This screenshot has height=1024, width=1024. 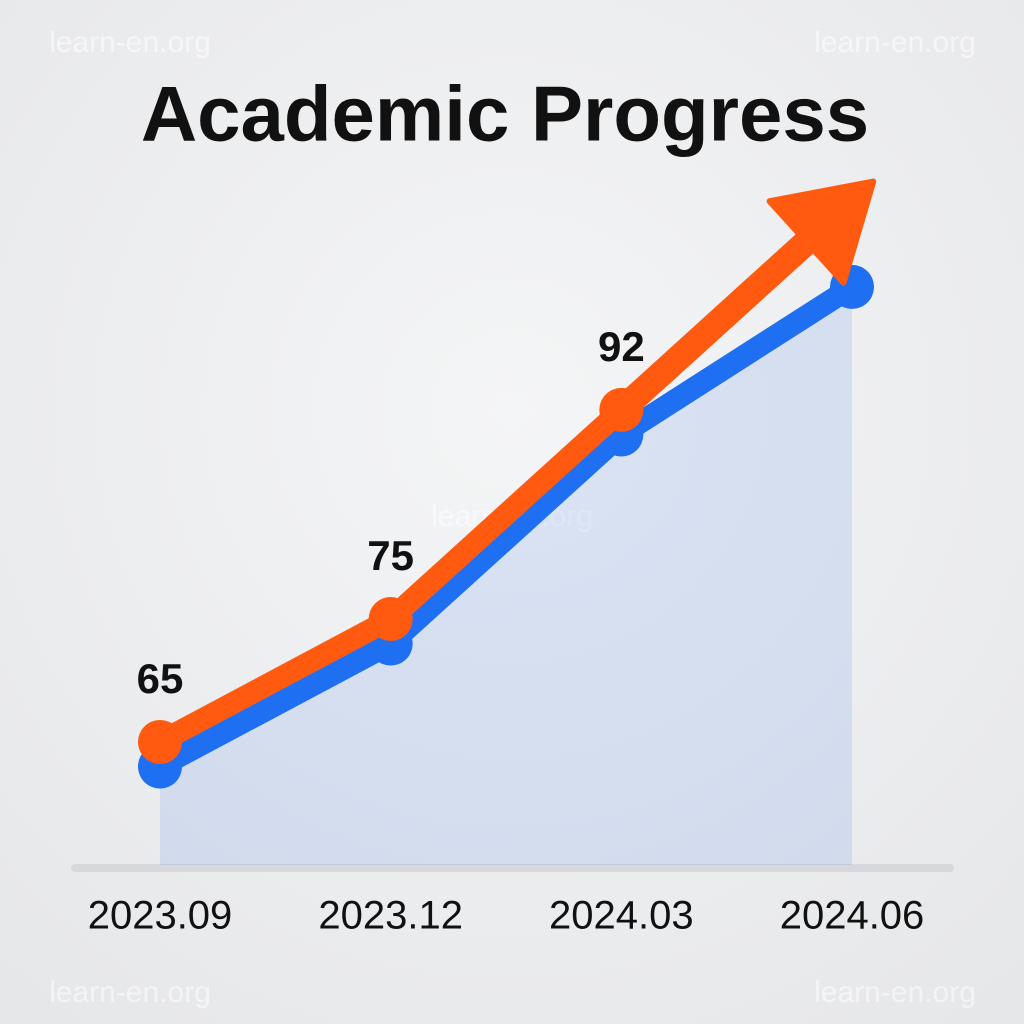 I want to click on arrow-head, so click(x=821, y=232).